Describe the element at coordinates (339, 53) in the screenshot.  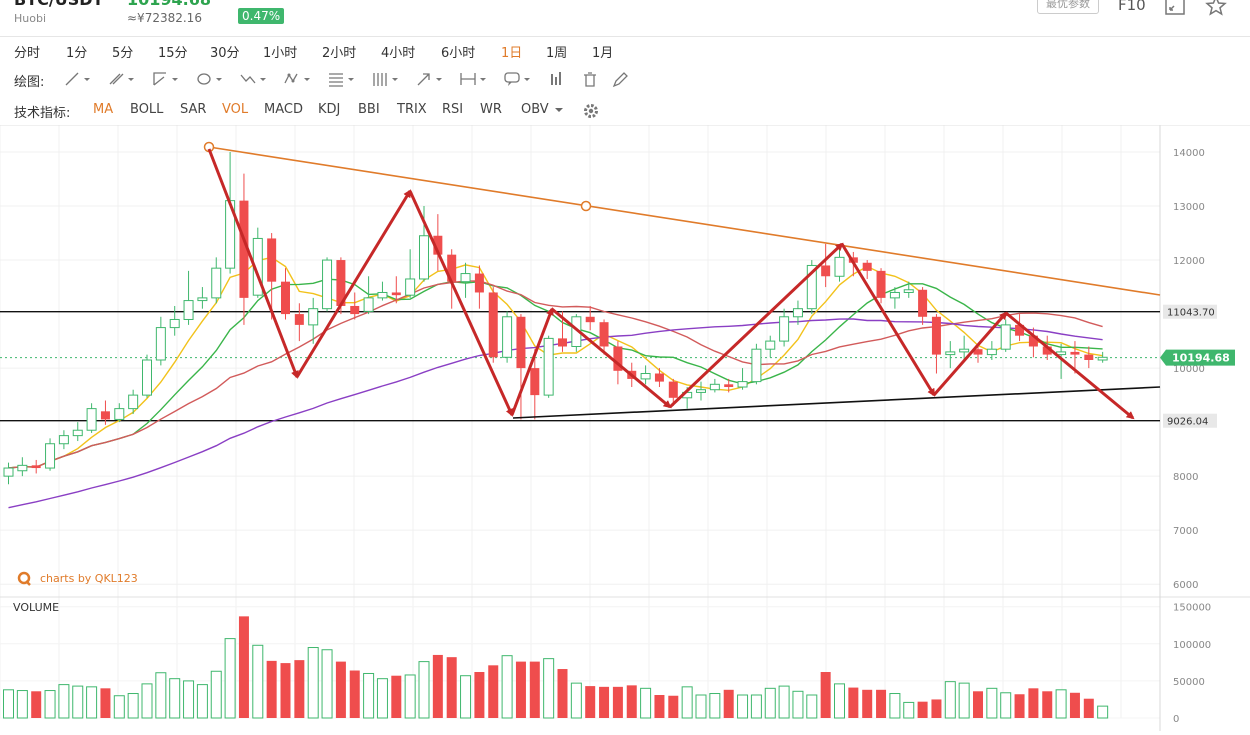
I see `tf-2h: 2小时` at that location.